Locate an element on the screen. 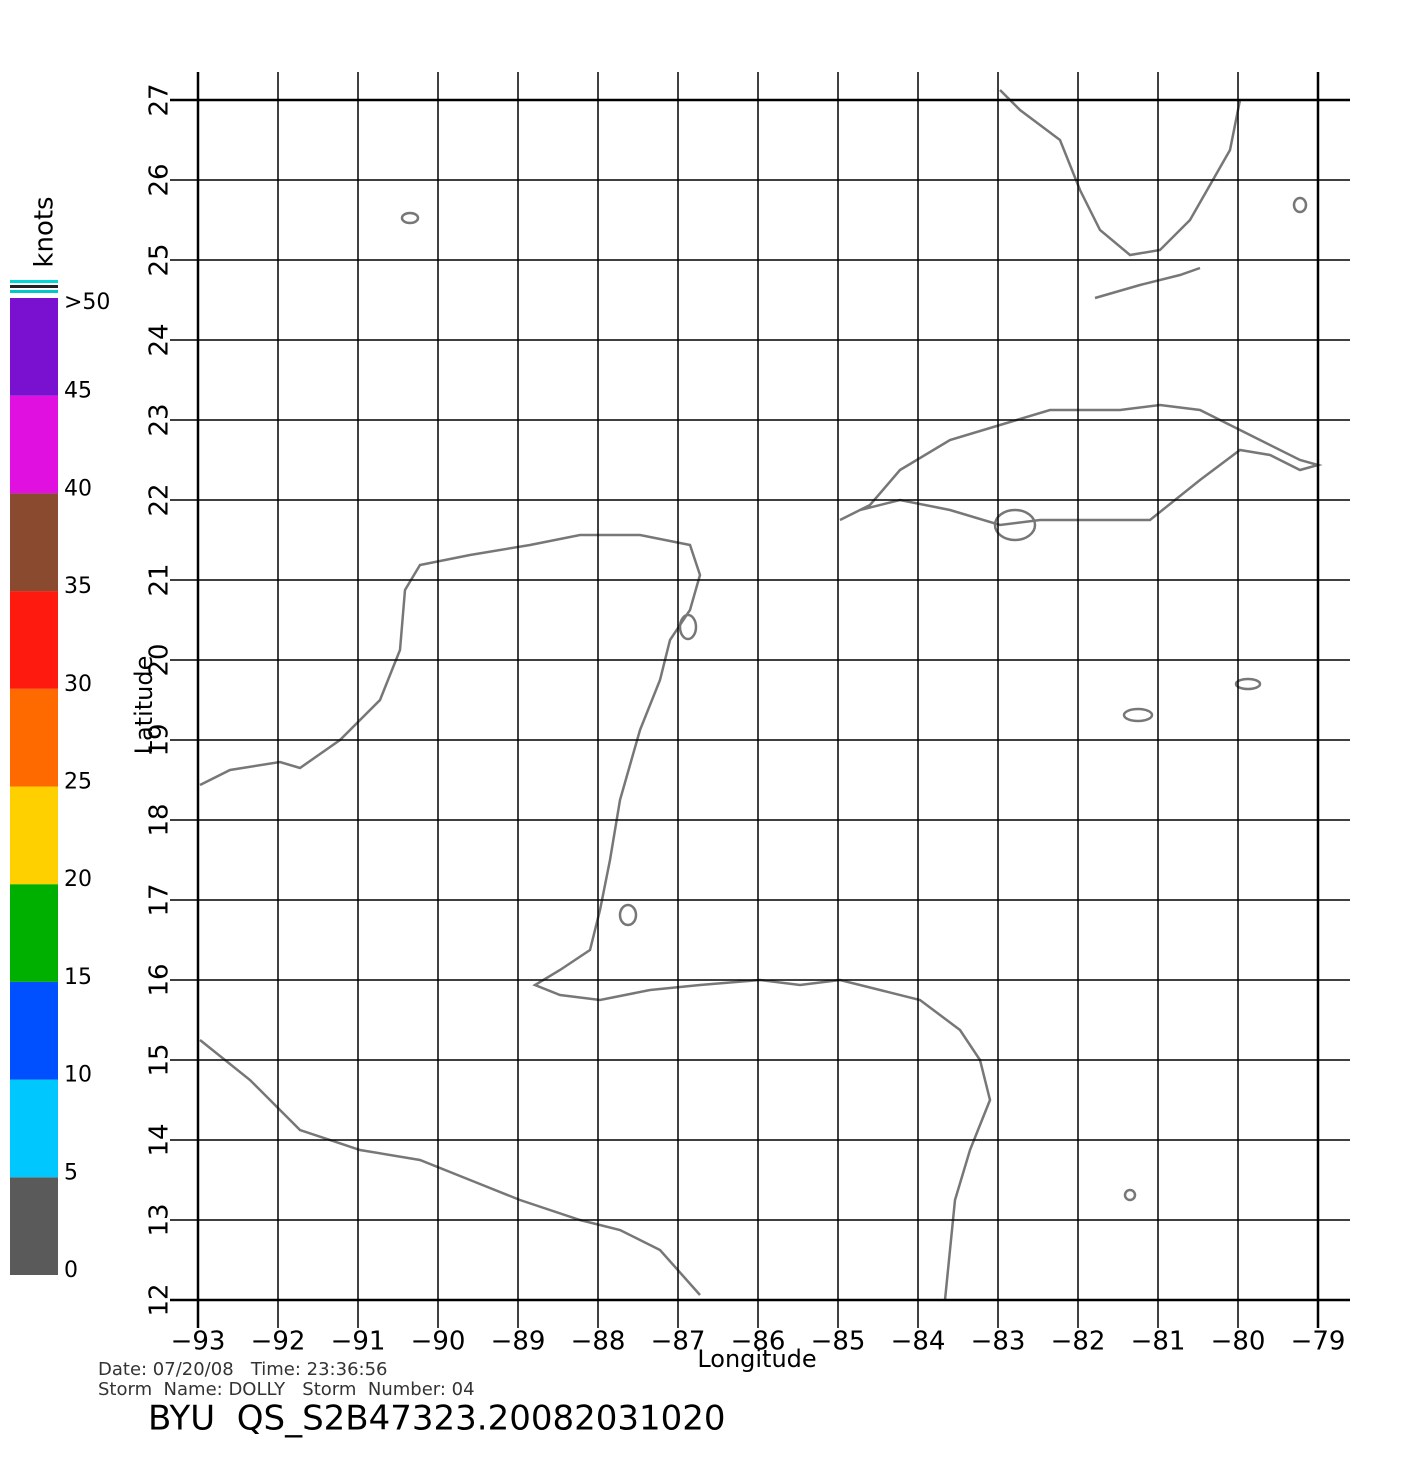  footer-storm: Storm Name: DOLLY Storm Number: 04 is located at coordinates (286, 1389).